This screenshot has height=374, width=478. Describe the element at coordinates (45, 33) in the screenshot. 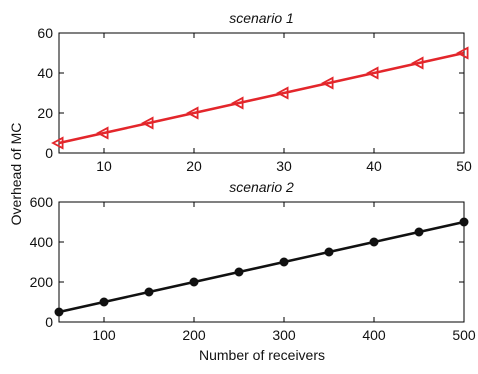

I see `ax1-ytick-label: 60` at that location.